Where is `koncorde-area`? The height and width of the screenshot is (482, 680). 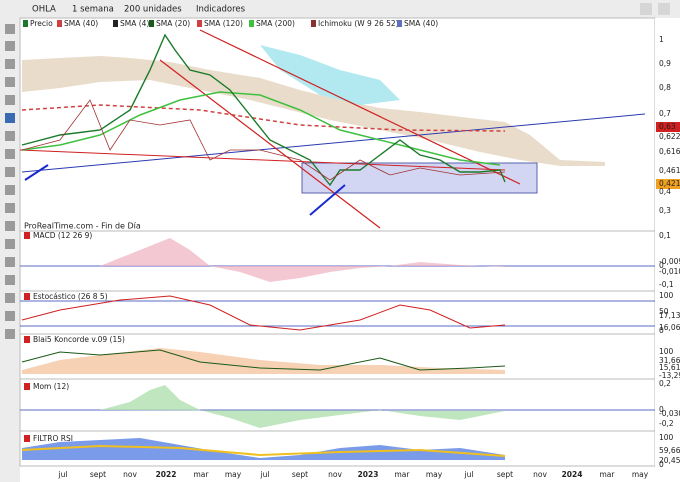 koncorde-area is located at coordinates (263, 361).